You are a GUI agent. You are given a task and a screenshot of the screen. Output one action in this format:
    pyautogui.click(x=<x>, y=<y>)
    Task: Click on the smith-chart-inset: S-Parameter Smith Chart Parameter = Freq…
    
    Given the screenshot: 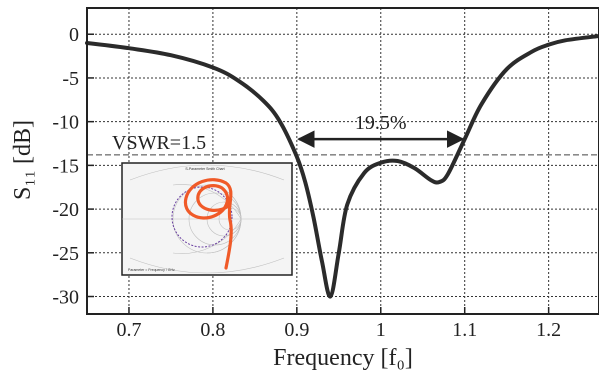 What is the action you would take?
    pyautogui.click(x=207, y=219)
    